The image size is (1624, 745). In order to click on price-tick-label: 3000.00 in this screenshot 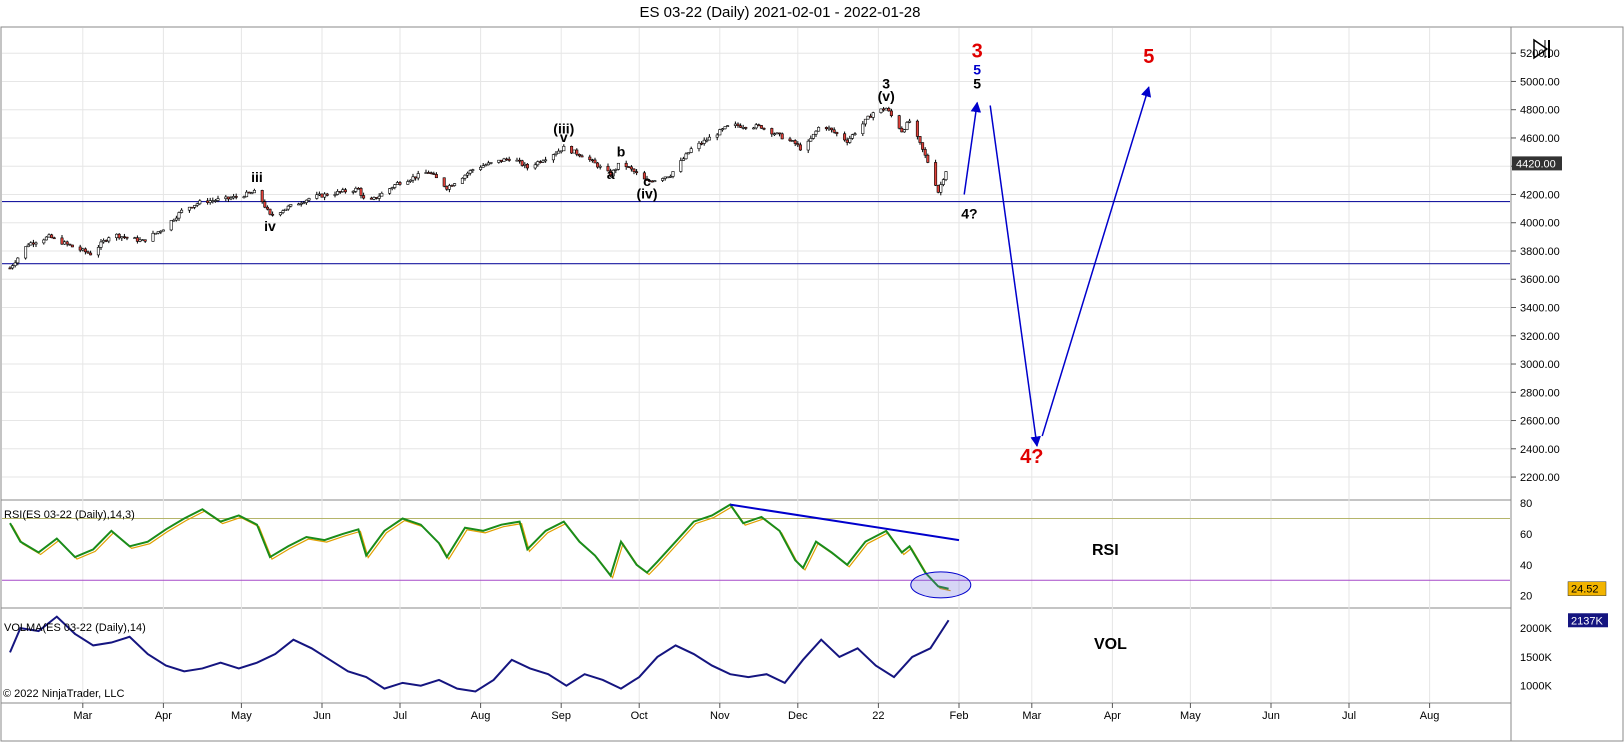, I will do `click(1540, 365)`.